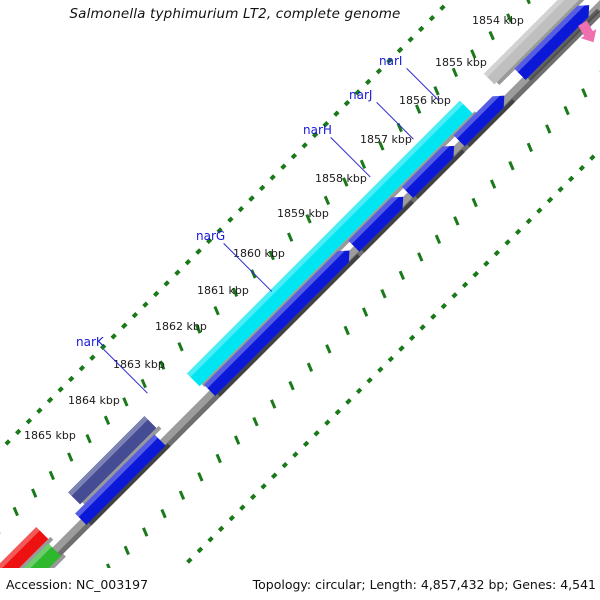  What do you see at coordinates (386, 139) in the screenshot?
I see `coordinate-label: 1857 kbp` at bounding box center [386, 139].